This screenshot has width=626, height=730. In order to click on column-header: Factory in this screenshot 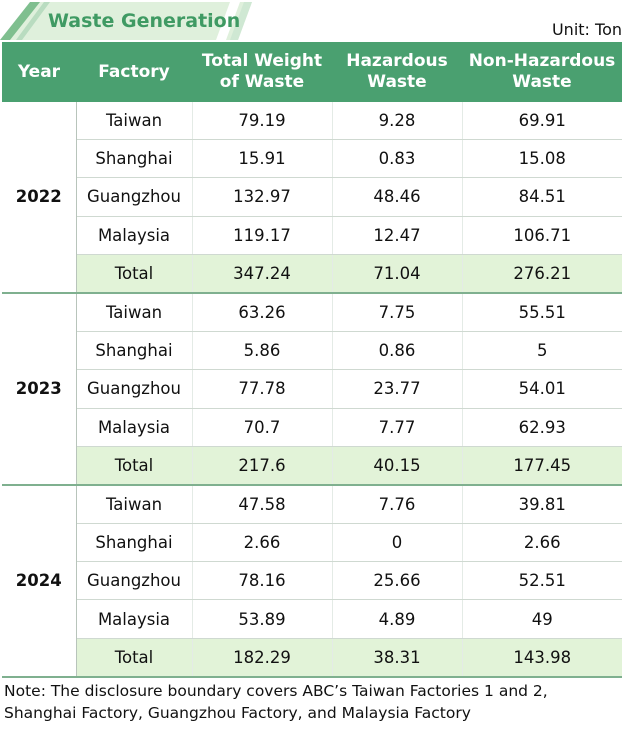, I will do `click(134, 72)`.